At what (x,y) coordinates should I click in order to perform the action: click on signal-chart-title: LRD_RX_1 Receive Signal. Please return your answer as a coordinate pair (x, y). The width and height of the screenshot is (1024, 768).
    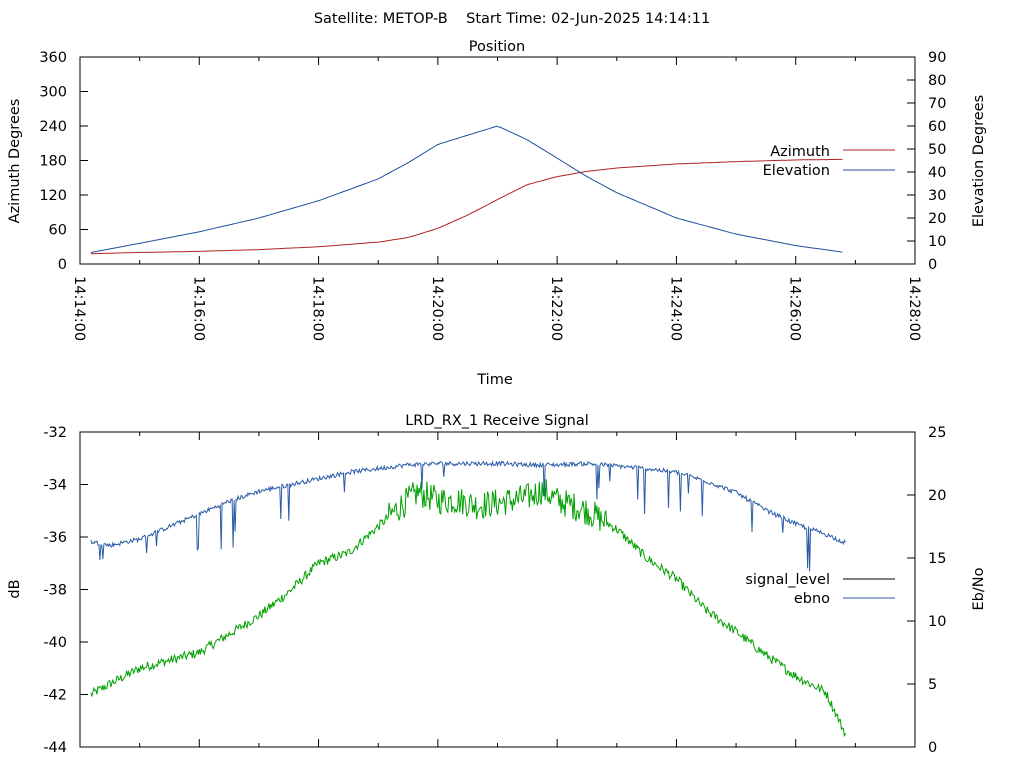
    Looking at the image, I should click on (497, 421).